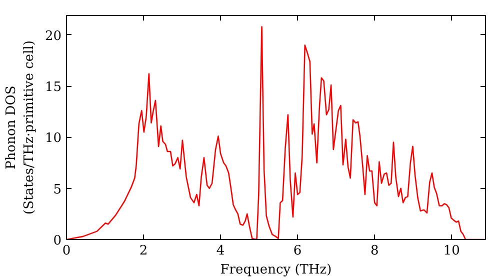 The image size is (500, 280). I want to click on x-tick-label: 6, so click(297, 251).